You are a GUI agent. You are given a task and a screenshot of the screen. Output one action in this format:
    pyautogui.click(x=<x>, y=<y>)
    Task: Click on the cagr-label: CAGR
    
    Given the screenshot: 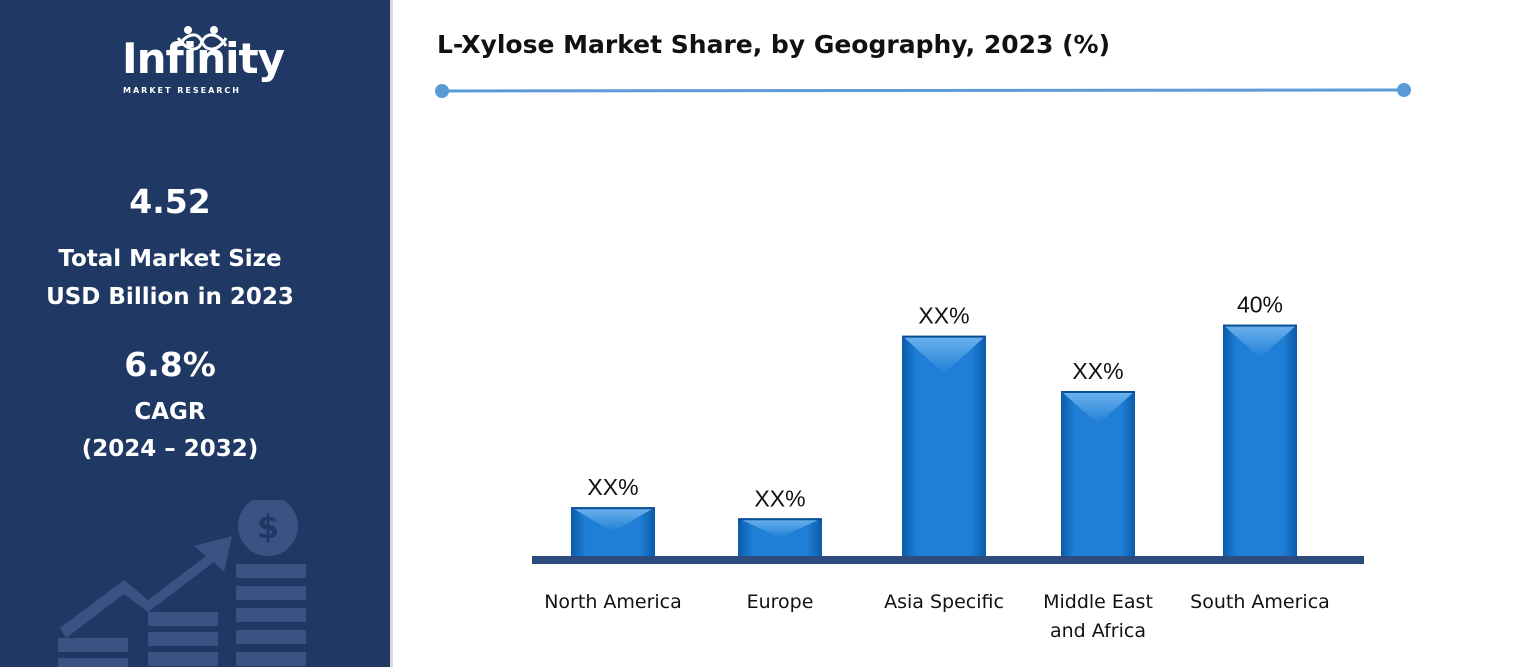 What is the action you would take?
    pyautogui.click(x=170, y=412)
    